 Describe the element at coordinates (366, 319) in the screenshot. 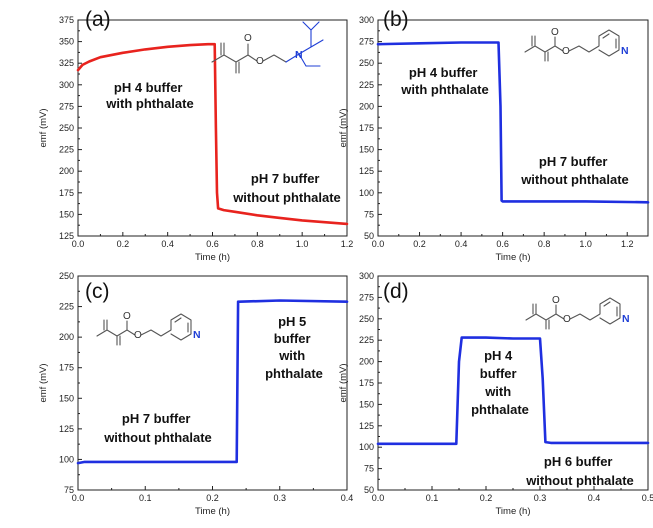

I see `panel-d-y-tick-label: 250` at that location.